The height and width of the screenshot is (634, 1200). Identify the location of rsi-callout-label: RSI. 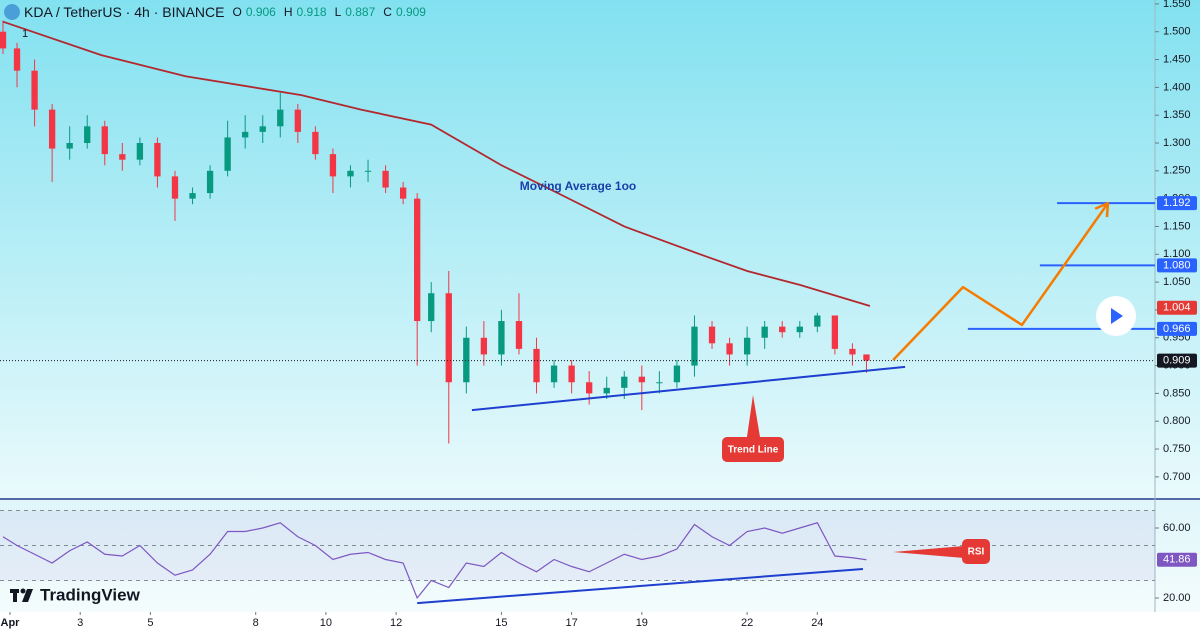
(976, 552).